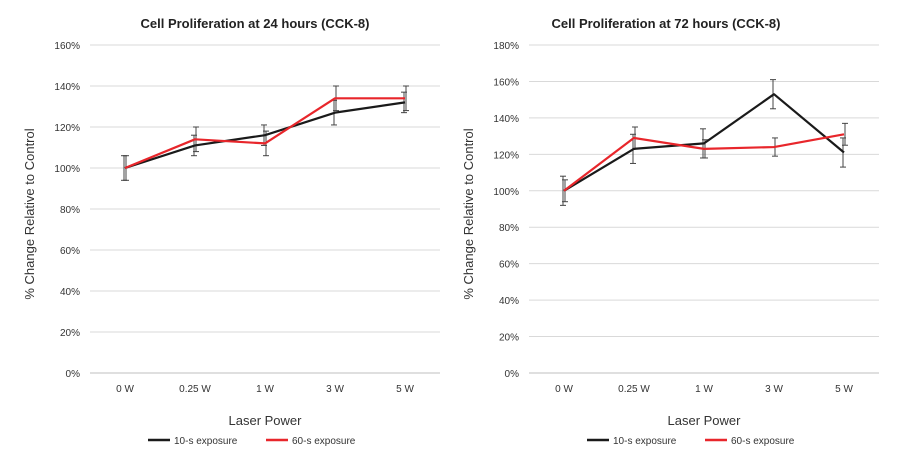 The image size is (902, 470). Describe the element at coordinates (255, 23) in the screenshot. I see `chart-title: Cell Proliferation at 24 hours (CCK-8)` at that location.